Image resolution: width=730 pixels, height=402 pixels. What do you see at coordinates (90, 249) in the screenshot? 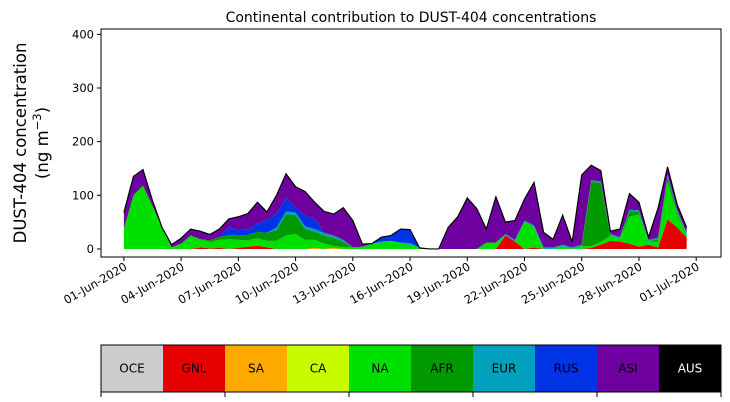
I see `y-tick-label: 0` at bounding box center [90, 249].